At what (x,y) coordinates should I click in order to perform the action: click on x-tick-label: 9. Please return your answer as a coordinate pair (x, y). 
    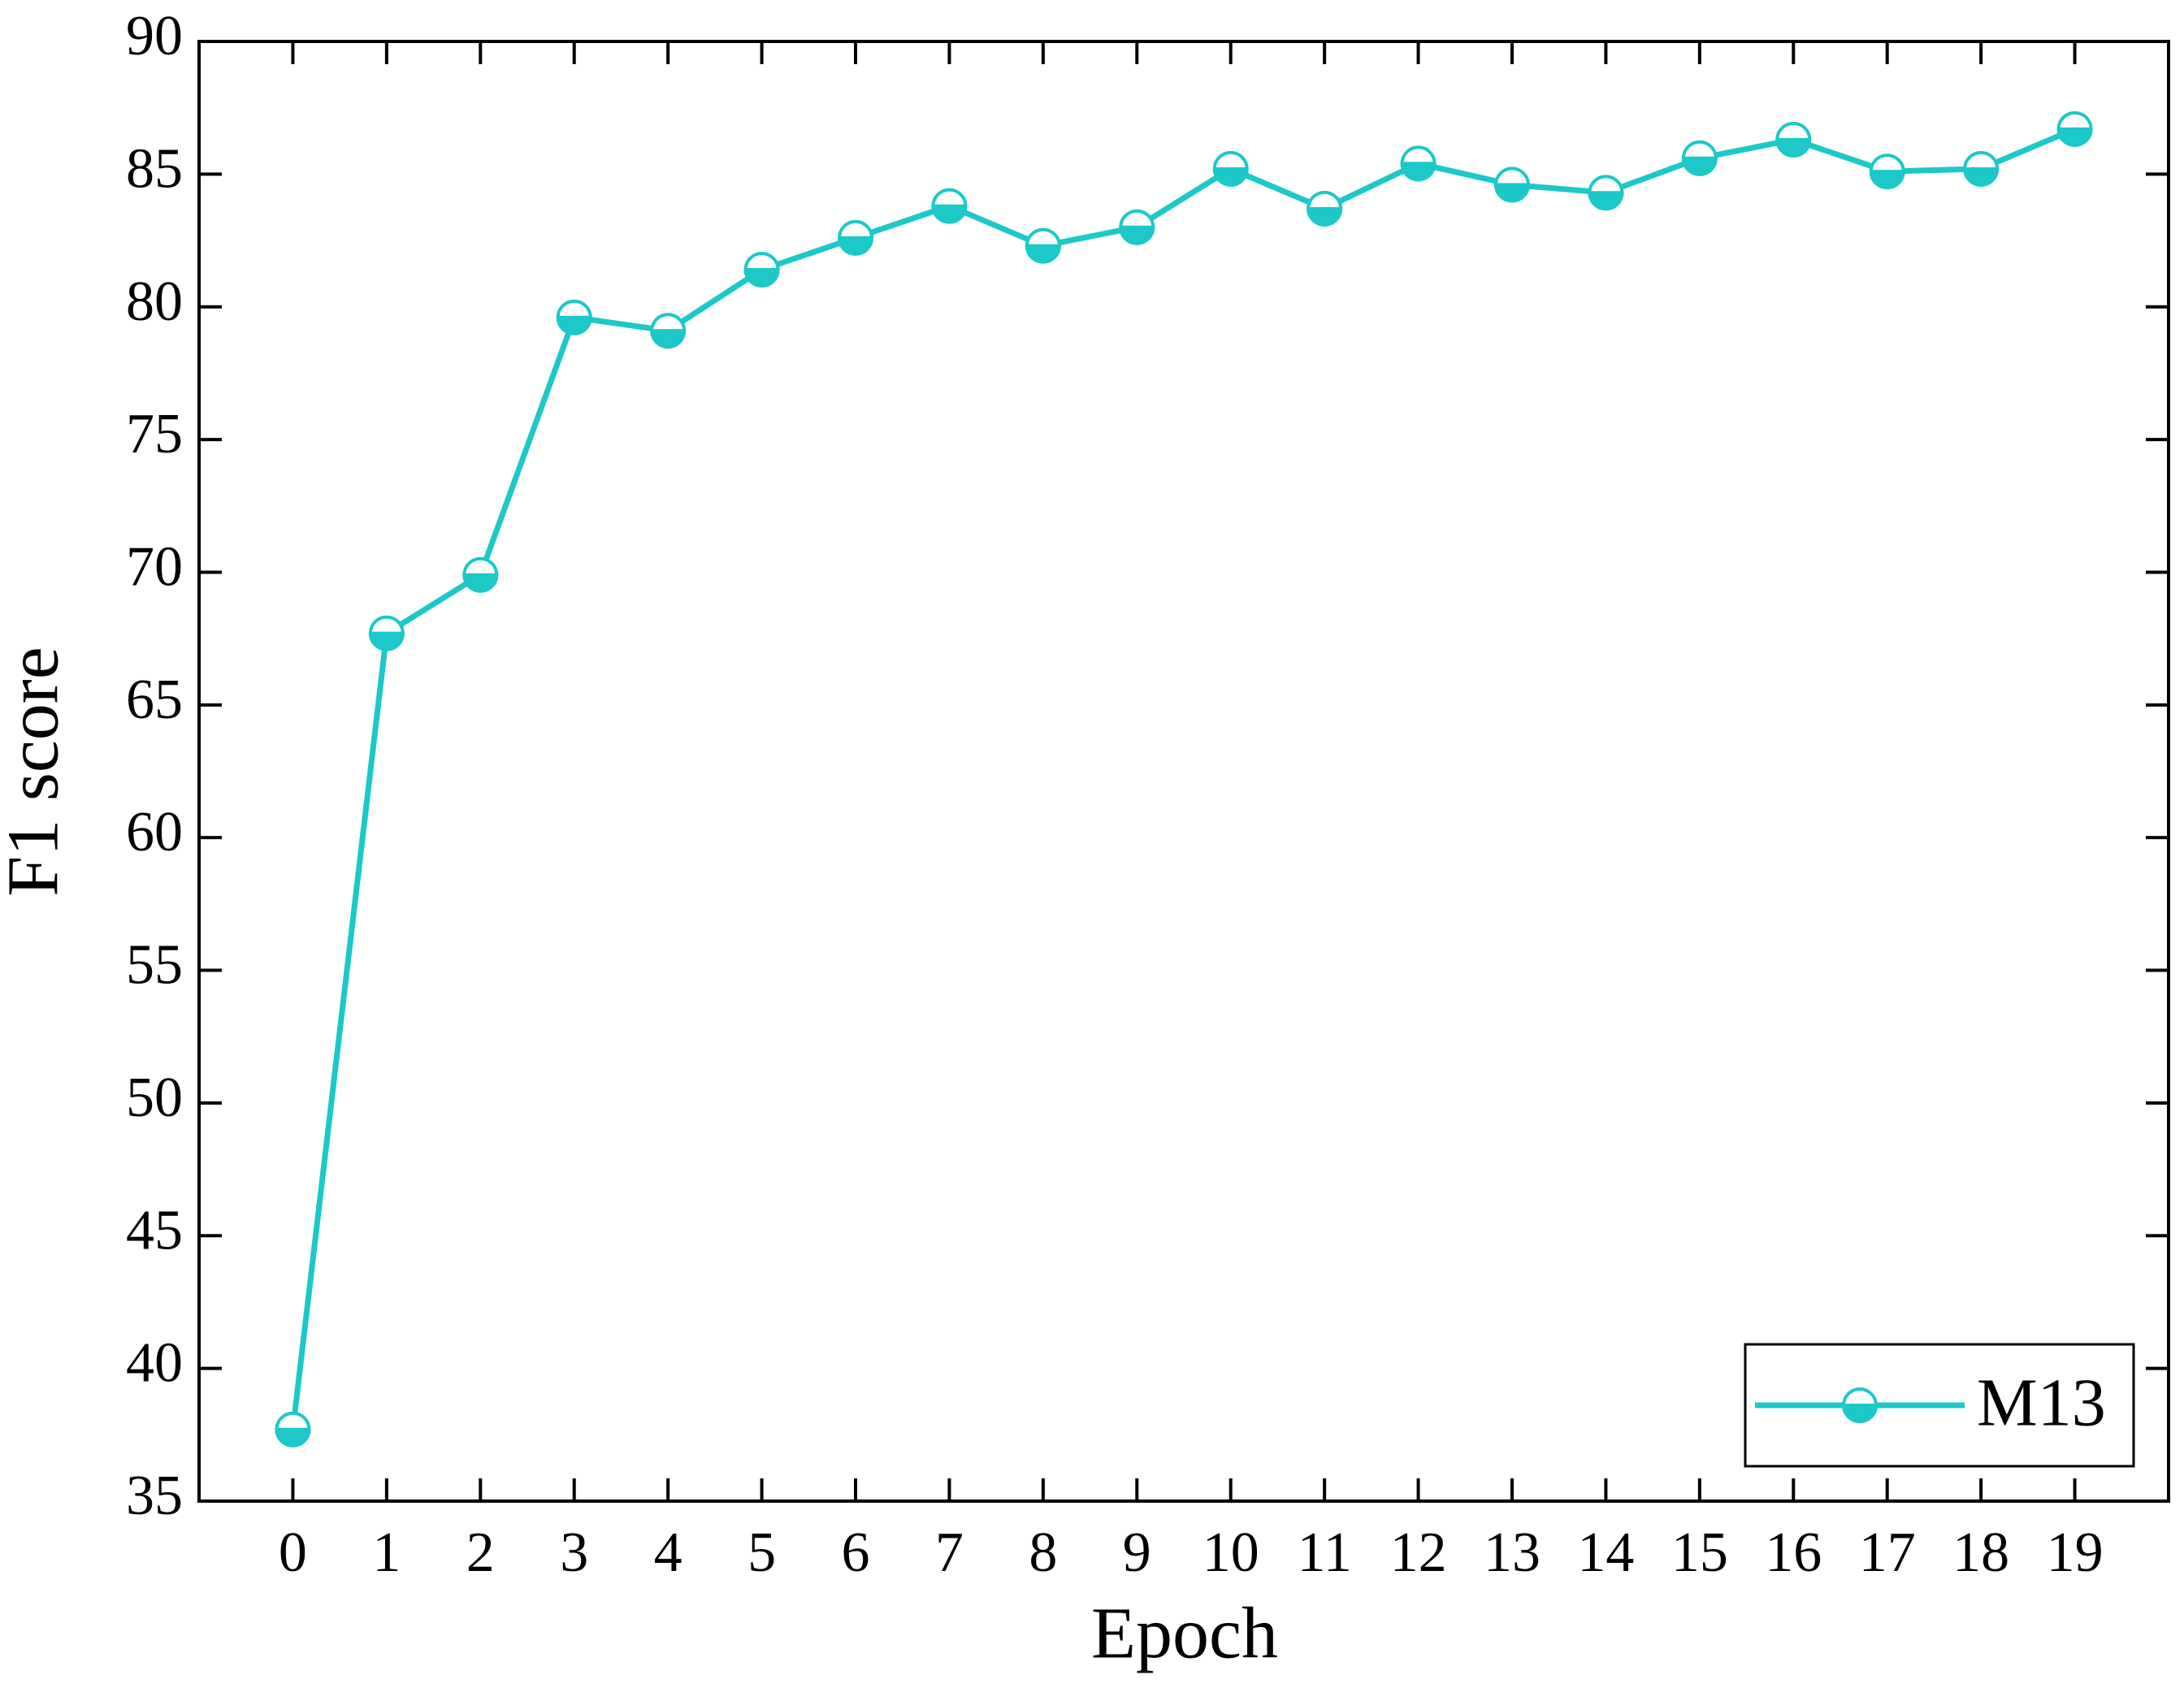
    Looking at the image, I should click on (1137, 1553).